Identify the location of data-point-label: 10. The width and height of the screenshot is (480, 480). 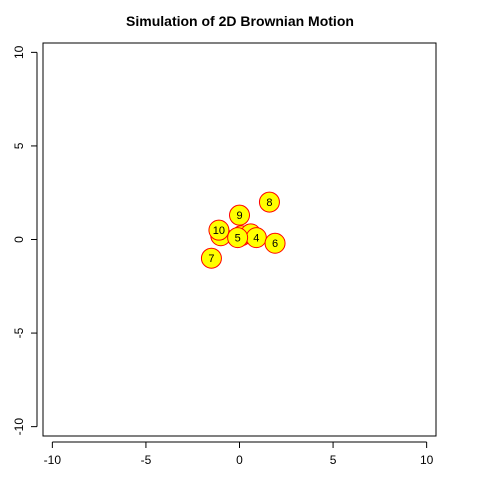
(219, 231).